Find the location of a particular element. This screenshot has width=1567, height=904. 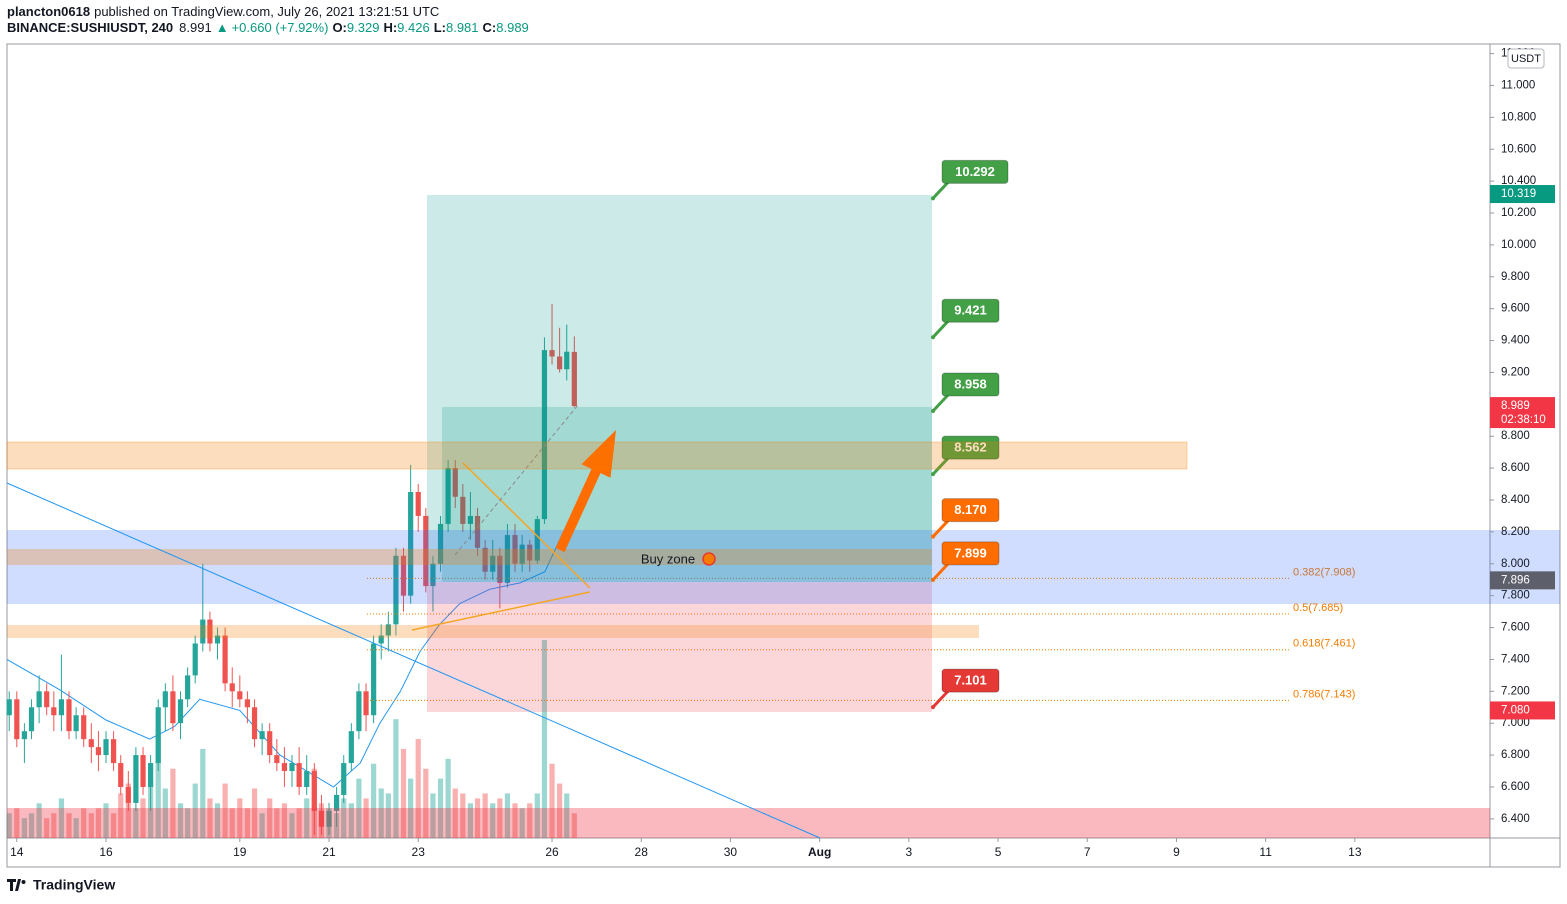

x-tick-label: 21 is located at coordinates (329, 852).